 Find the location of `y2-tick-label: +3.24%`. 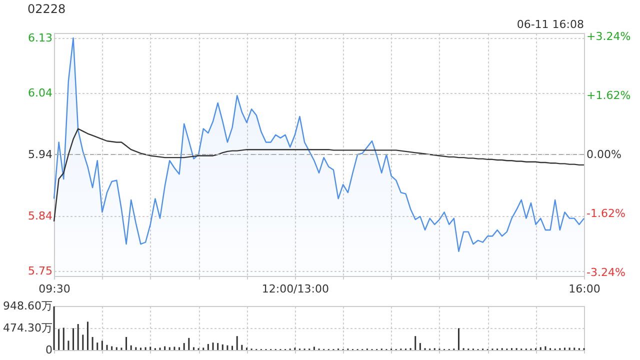

y2-tick-label: +3.24% is located at coordinates (608, 36).